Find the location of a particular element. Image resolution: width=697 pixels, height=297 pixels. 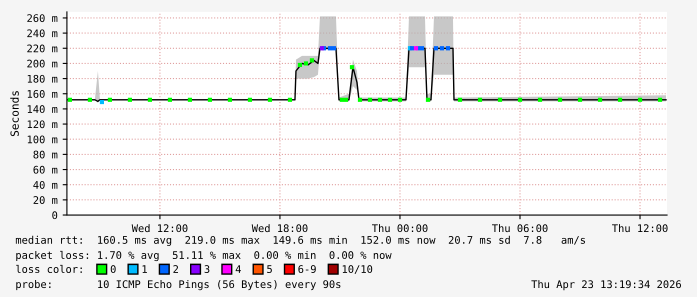

y-tick-label: 260 m is located at coordinates (42, 18).